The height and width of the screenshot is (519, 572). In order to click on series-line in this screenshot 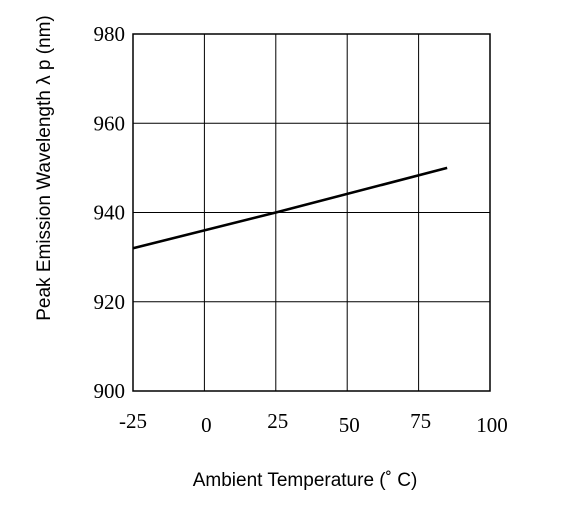, I will do `click(290, 208)`.